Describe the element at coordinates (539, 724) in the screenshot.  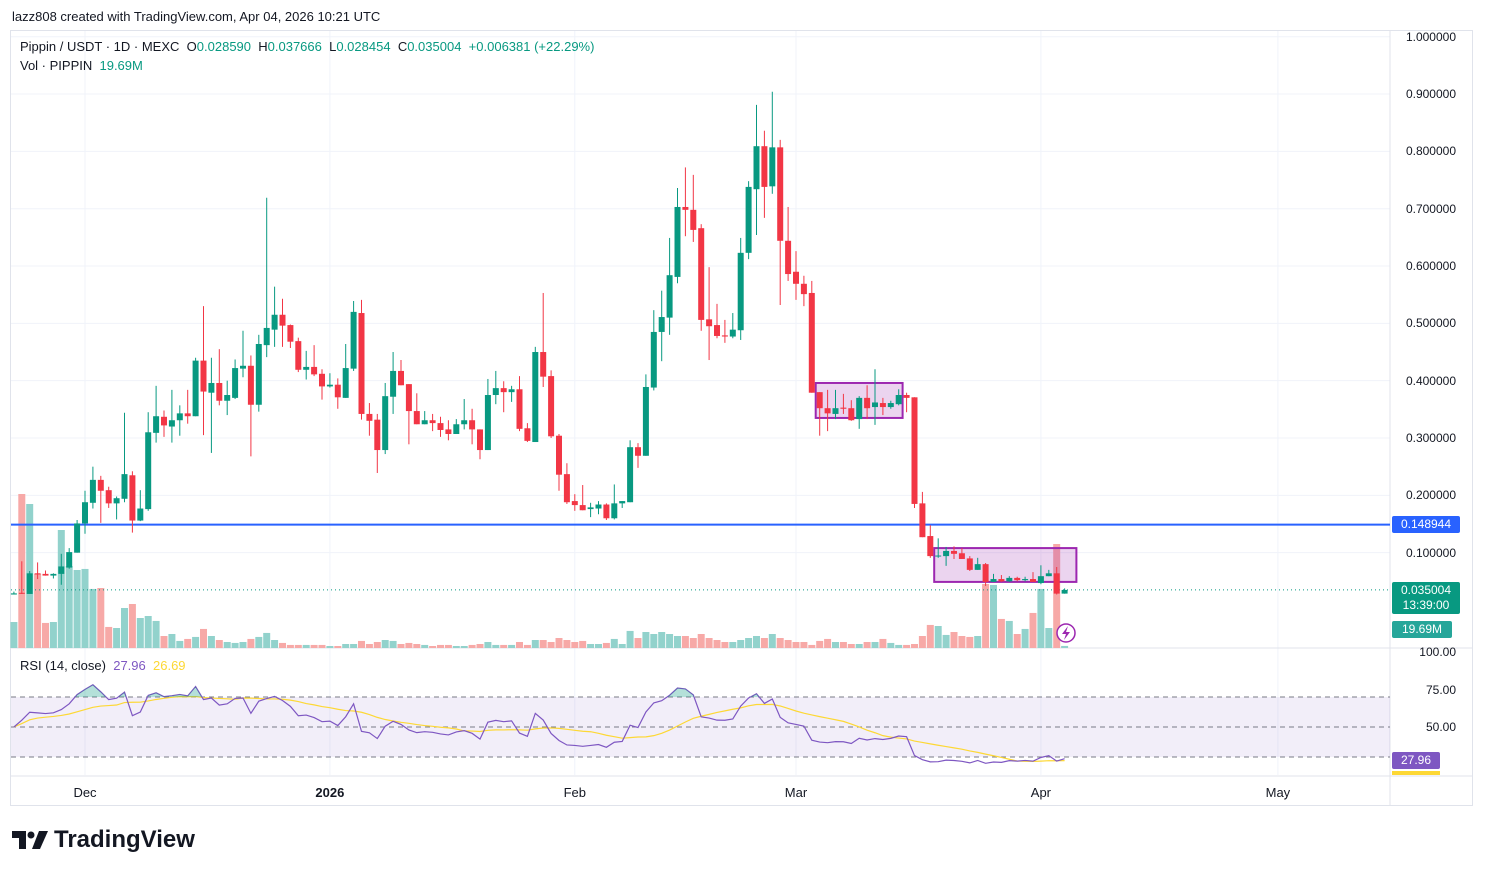
I see `rsi-line` at that location.